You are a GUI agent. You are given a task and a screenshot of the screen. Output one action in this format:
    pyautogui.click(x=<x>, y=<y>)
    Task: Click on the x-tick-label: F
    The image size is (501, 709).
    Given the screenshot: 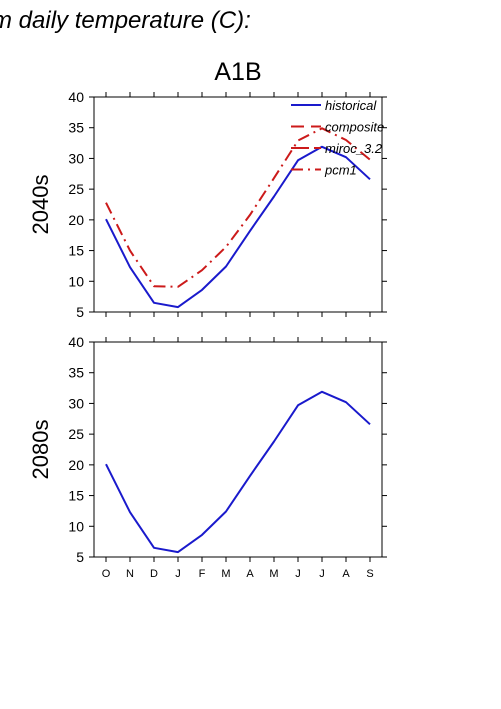 What is the action you would take?
    pyautogui.click(x=202, y=574)
    